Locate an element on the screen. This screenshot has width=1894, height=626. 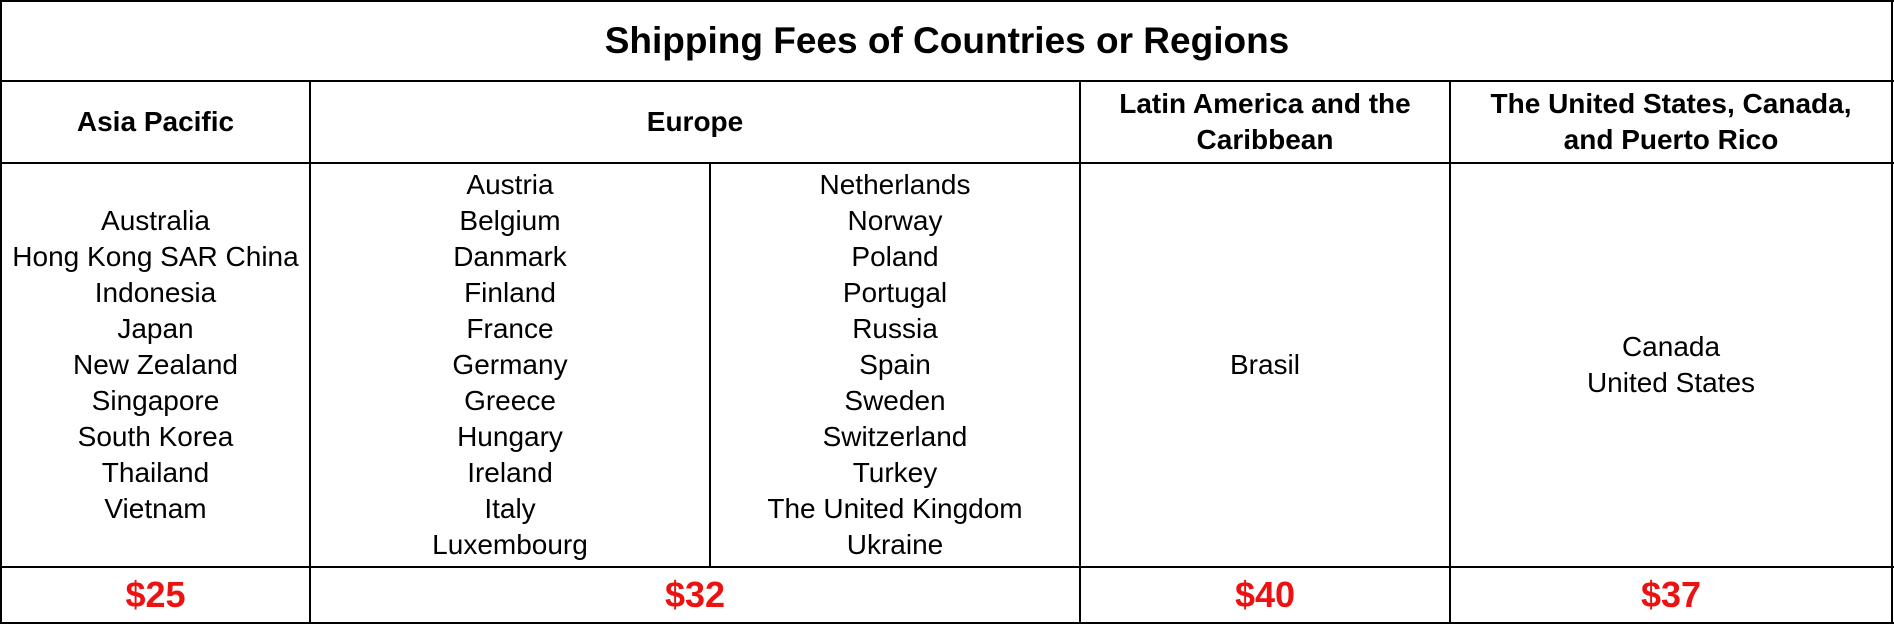
table-title: Shipping Fees of Countries or Regions is located at coordinates (947, 40).